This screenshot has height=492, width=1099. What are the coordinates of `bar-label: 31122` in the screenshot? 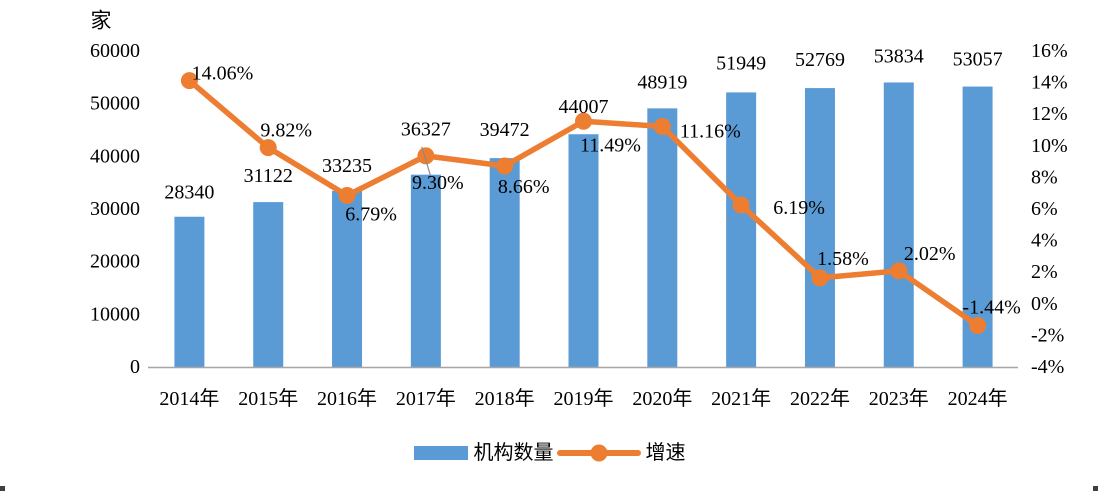 It's located at (268, 176).